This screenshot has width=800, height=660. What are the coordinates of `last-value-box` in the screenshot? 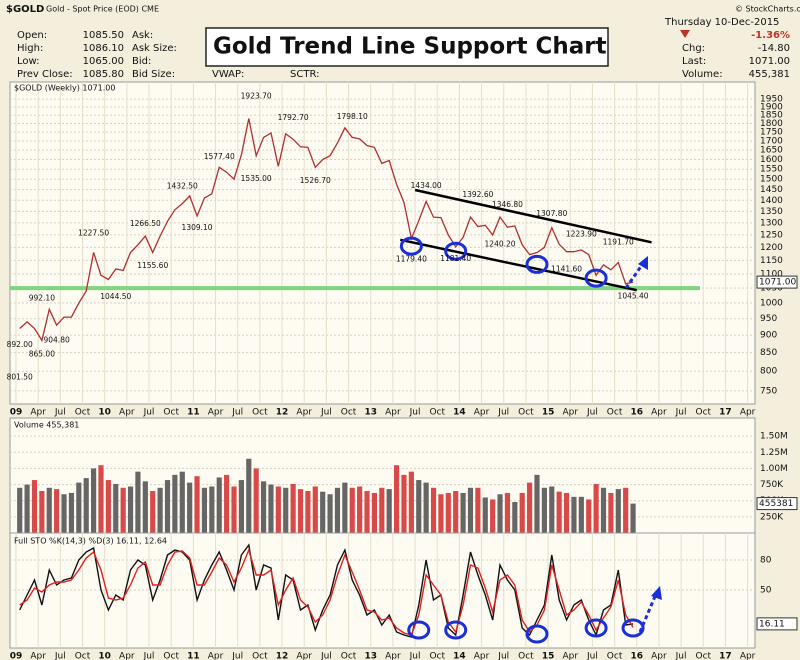 It's located at (777, 282).